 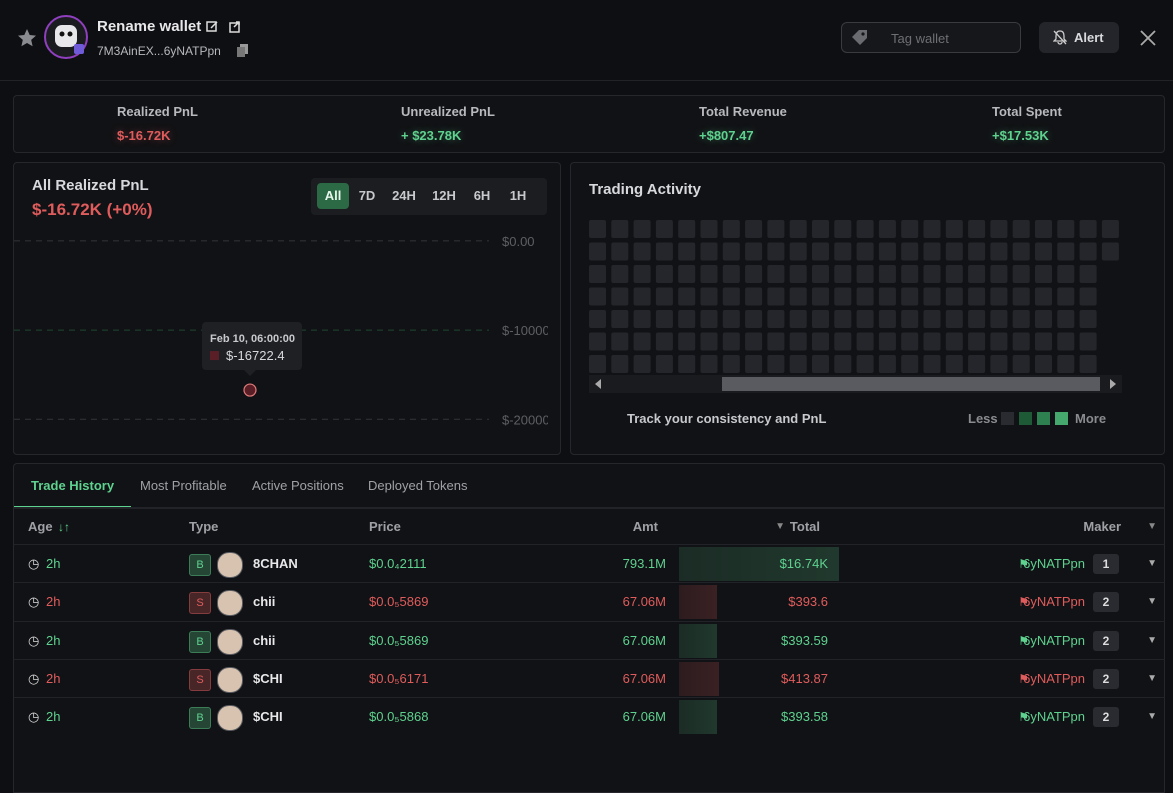 What do you see at coordinates (27, 38) in the screenshot?
I see `star-icon` at bounding box center [27, 38].